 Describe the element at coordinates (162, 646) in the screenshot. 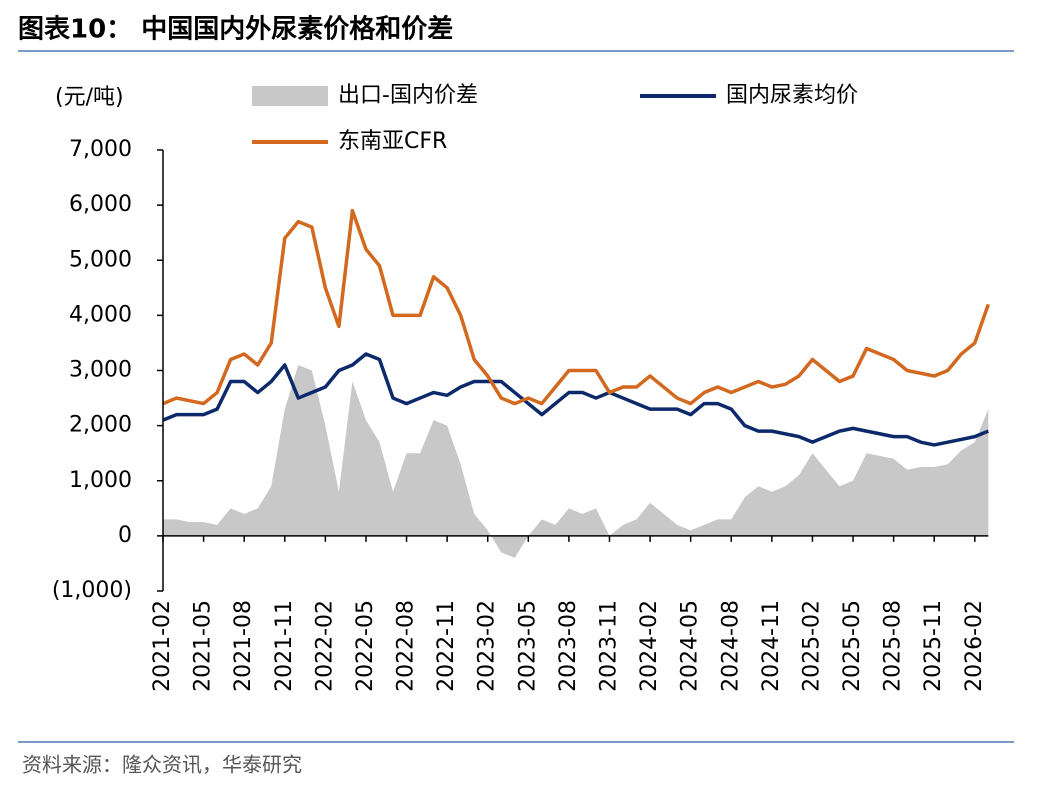

I see `x-tick-label: 2021-02` at that location.